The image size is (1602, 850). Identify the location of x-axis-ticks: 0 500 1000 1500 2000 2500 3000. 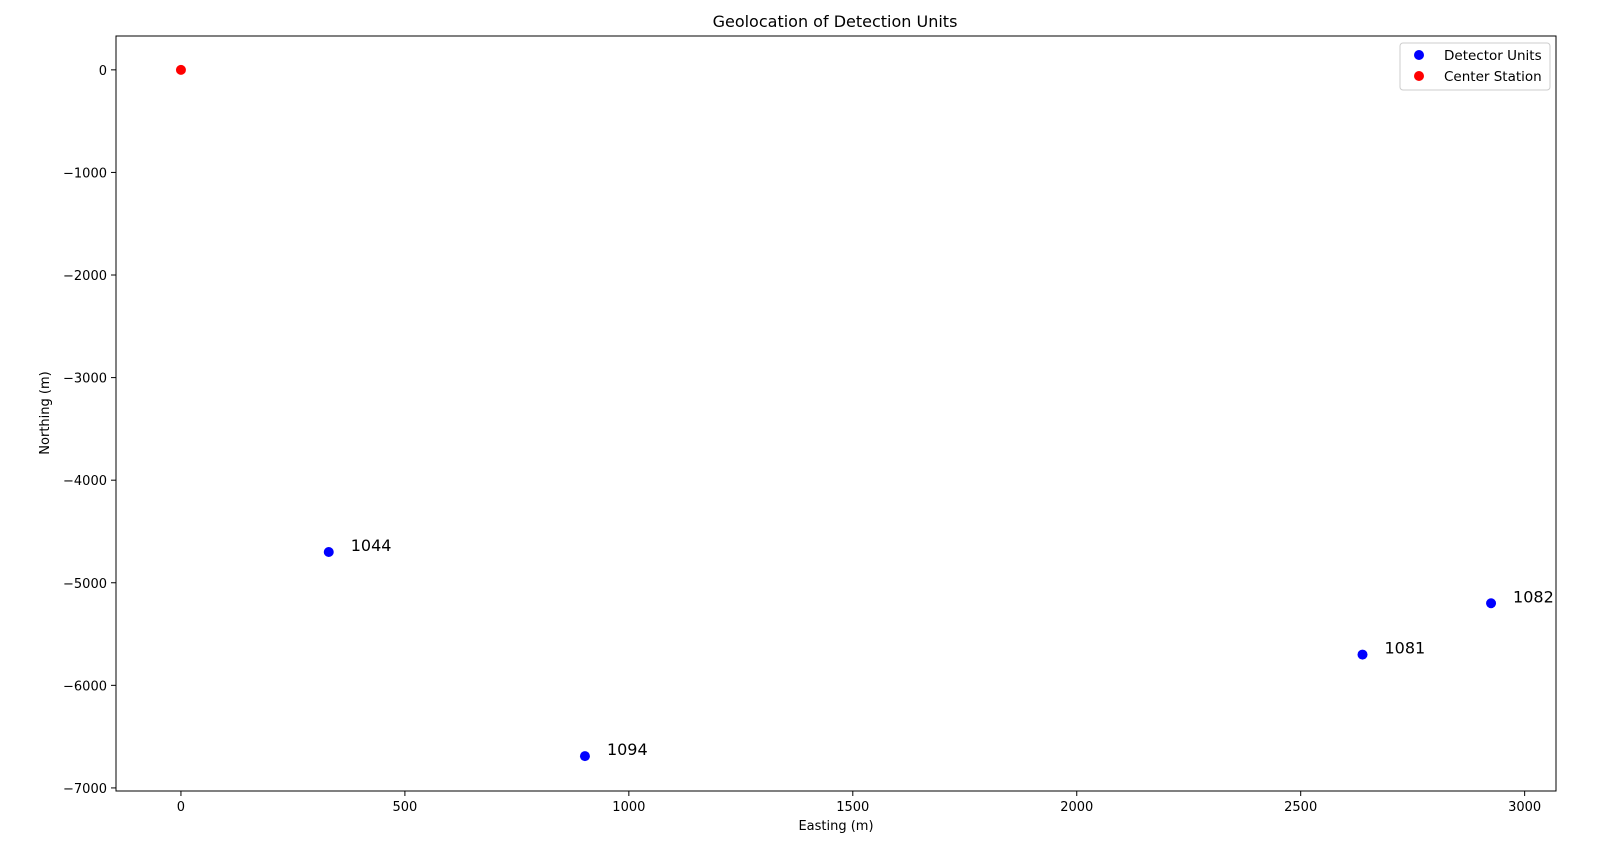
(859, 803).